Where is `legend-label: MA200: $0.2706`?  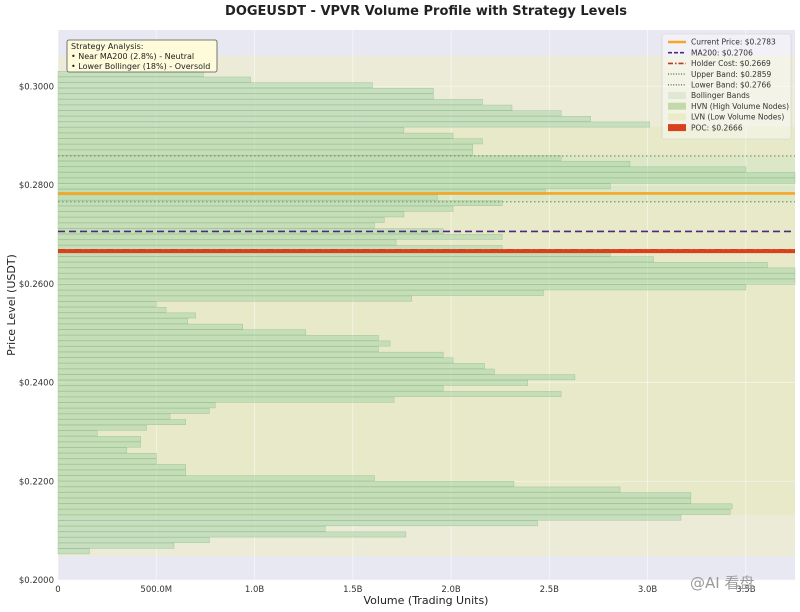 legend-label: MA200: $0.2706 is located at coordinates (722, 52).